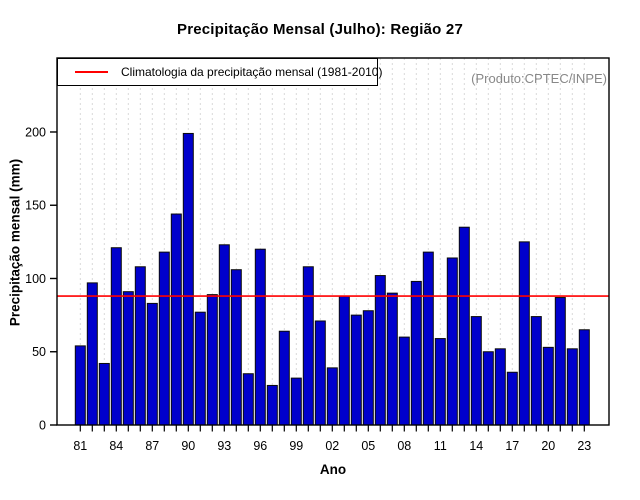 This screenshot has width=640, height=500. I want to click on bar-1984, so click(116, 336).